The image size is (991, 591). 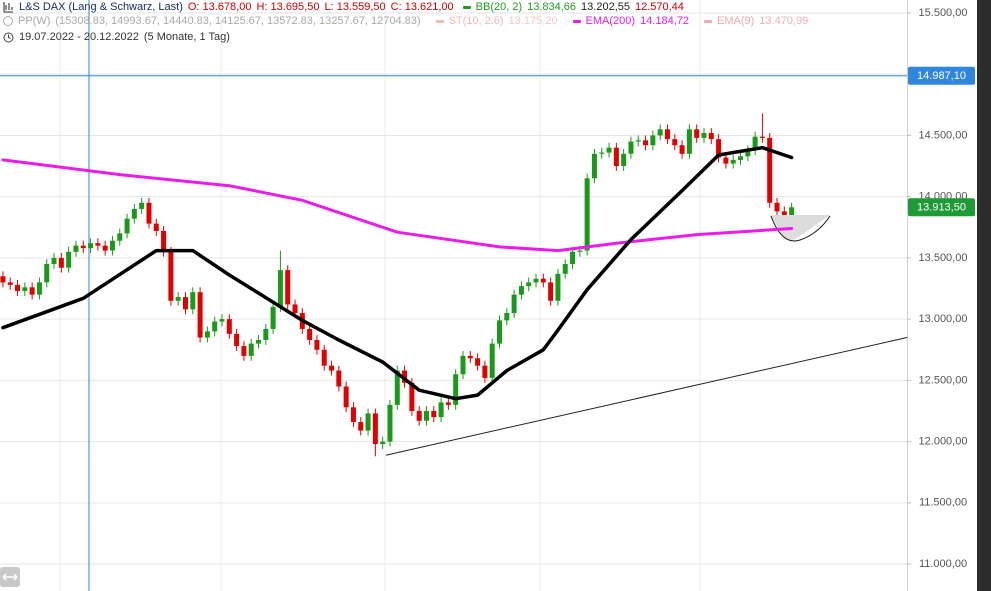 I want to click on scroll-button, so click(x=10, y=577).